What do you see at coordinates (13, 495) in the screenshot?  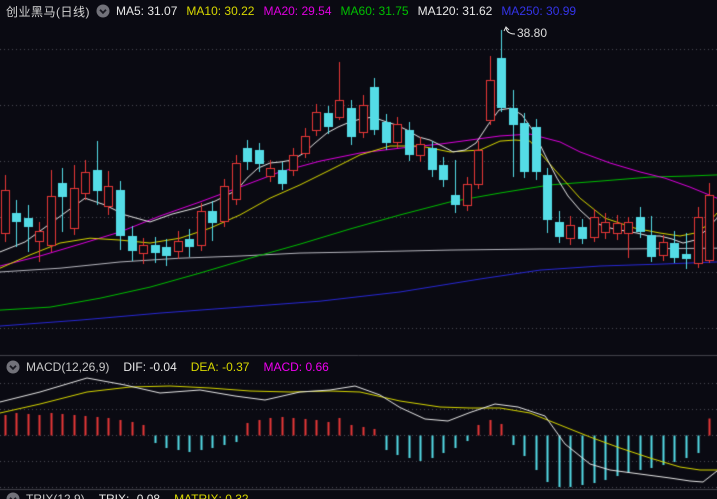 I see `collapse-trix-panel-icon` at bounding box center [13, 495].